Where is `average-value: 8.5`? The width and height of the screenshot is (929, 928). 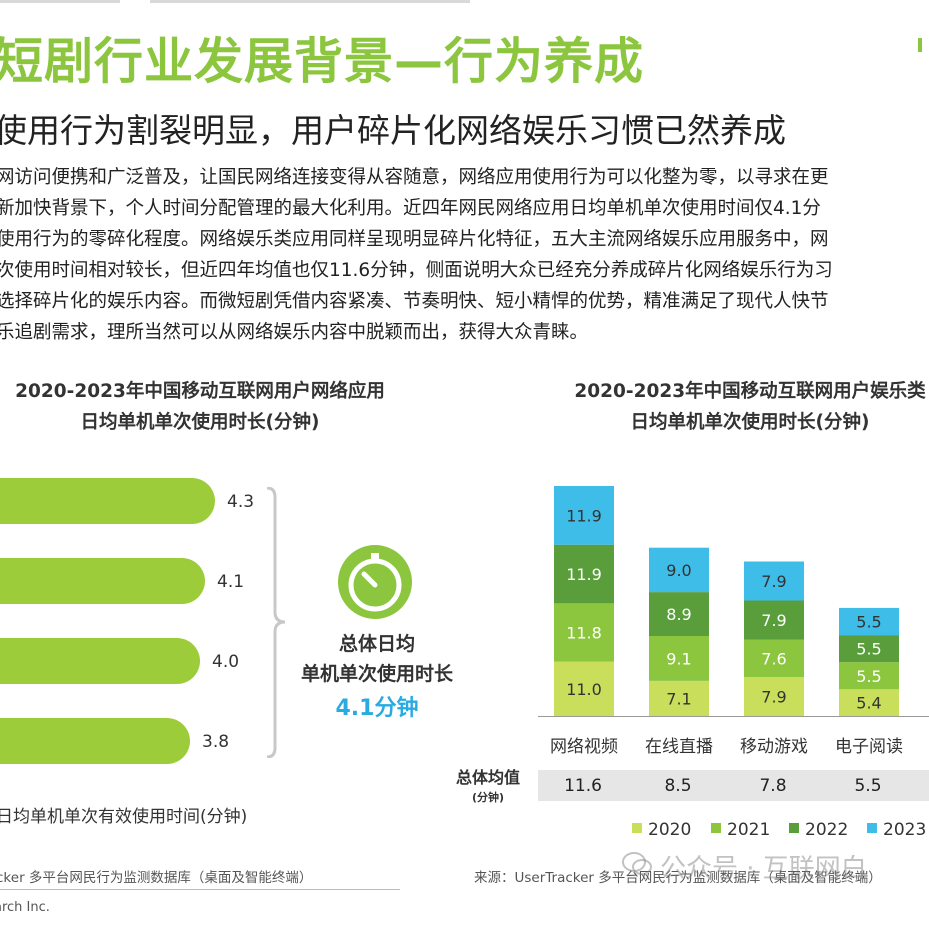
average-value: 8.5 is located at coordinates (678, 786).